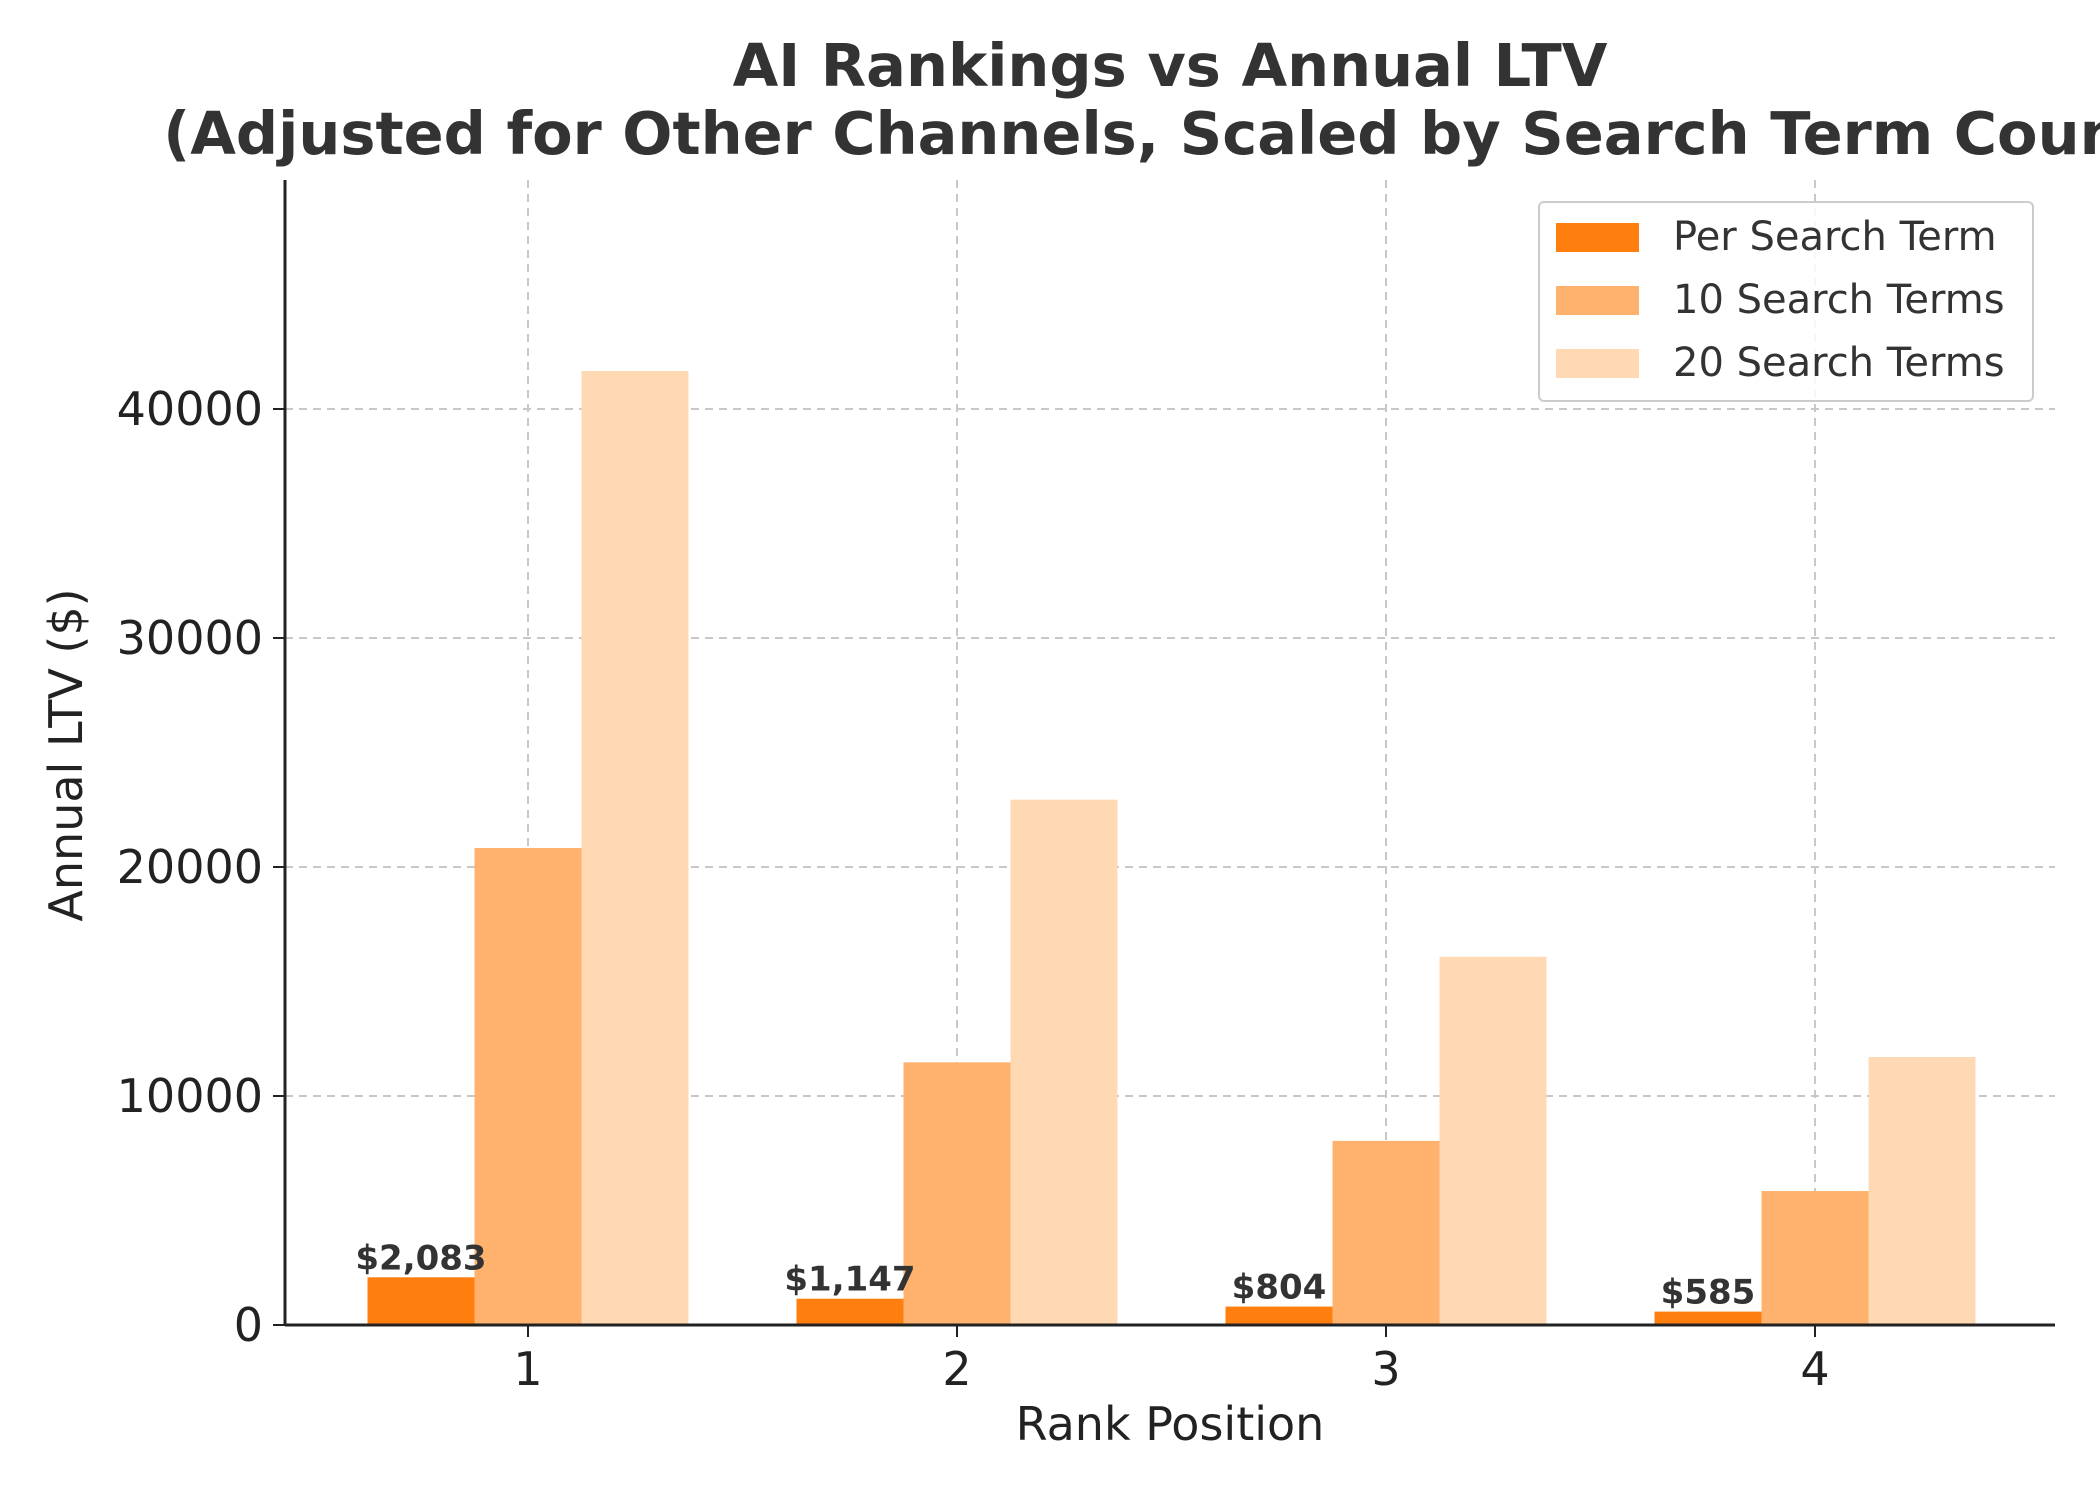 Image resolution: width=2100 pixels, height=1500 pixels. Describe the element at coordinates (190, 867) in the screenshot. I see `y-tick-label-20000: 20000` at that location.